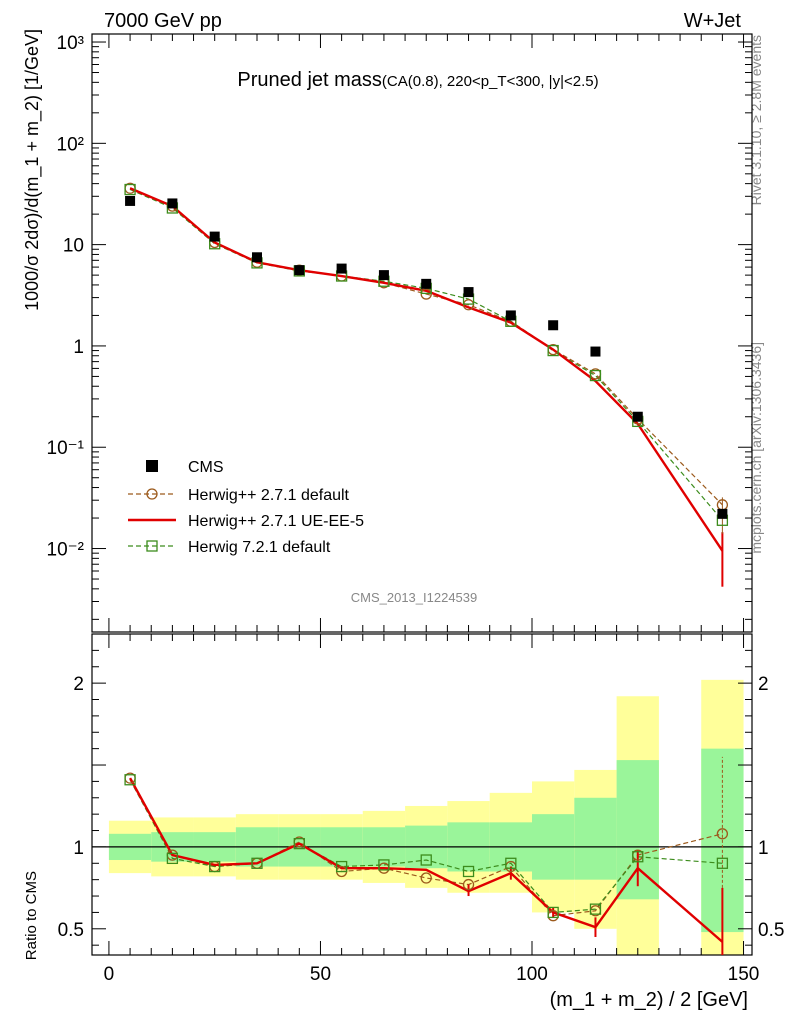 Image resolution: width=786 pixels, height=1024 pixels. I want to click on legend-label: Herwig++ 2.7.1 UE-EE-5, so click(276, 521).